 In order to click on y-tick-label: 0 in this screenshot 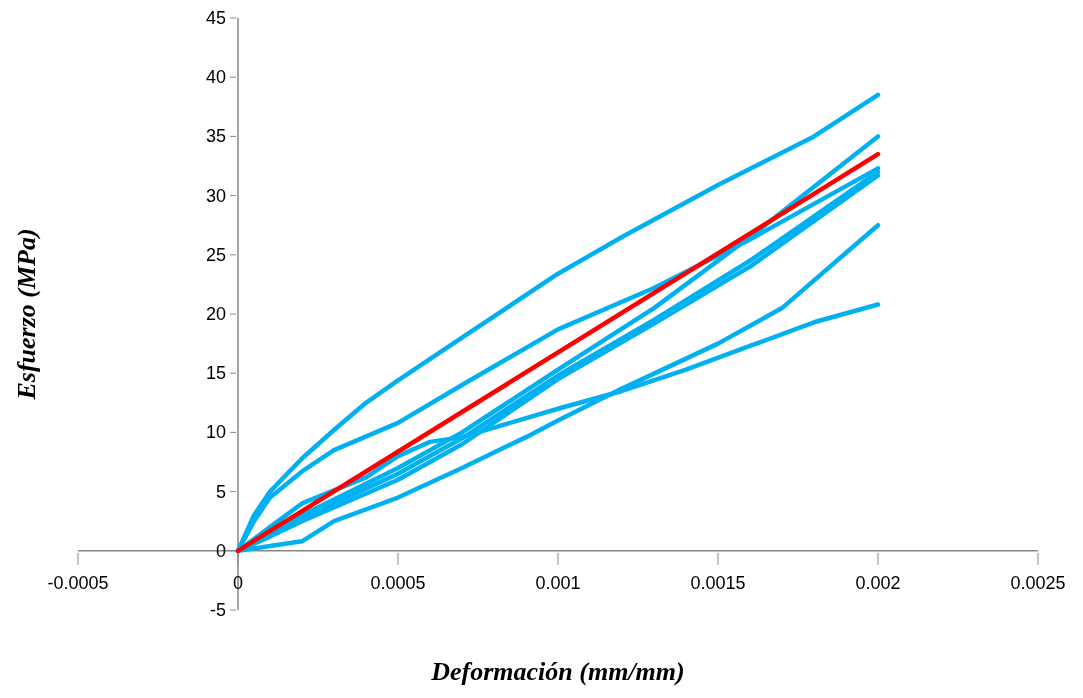, I will do `click(220, 550)`.